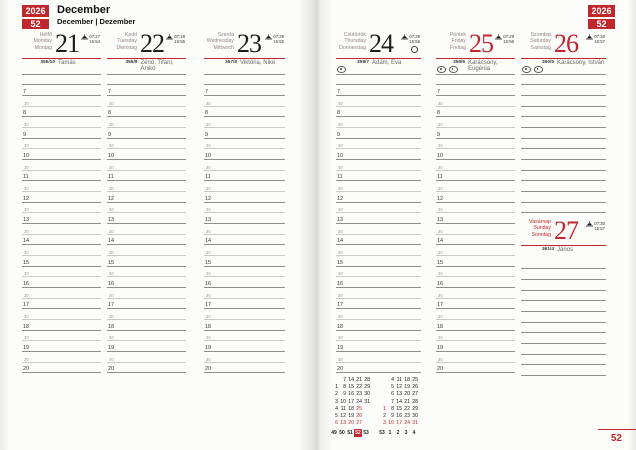 The height and width of the screenshot is (450, 636). What do you see at coordinates (601, 24) in the screenshot?
I see `week-badge-right: 52` at bounding box center [601, 24].